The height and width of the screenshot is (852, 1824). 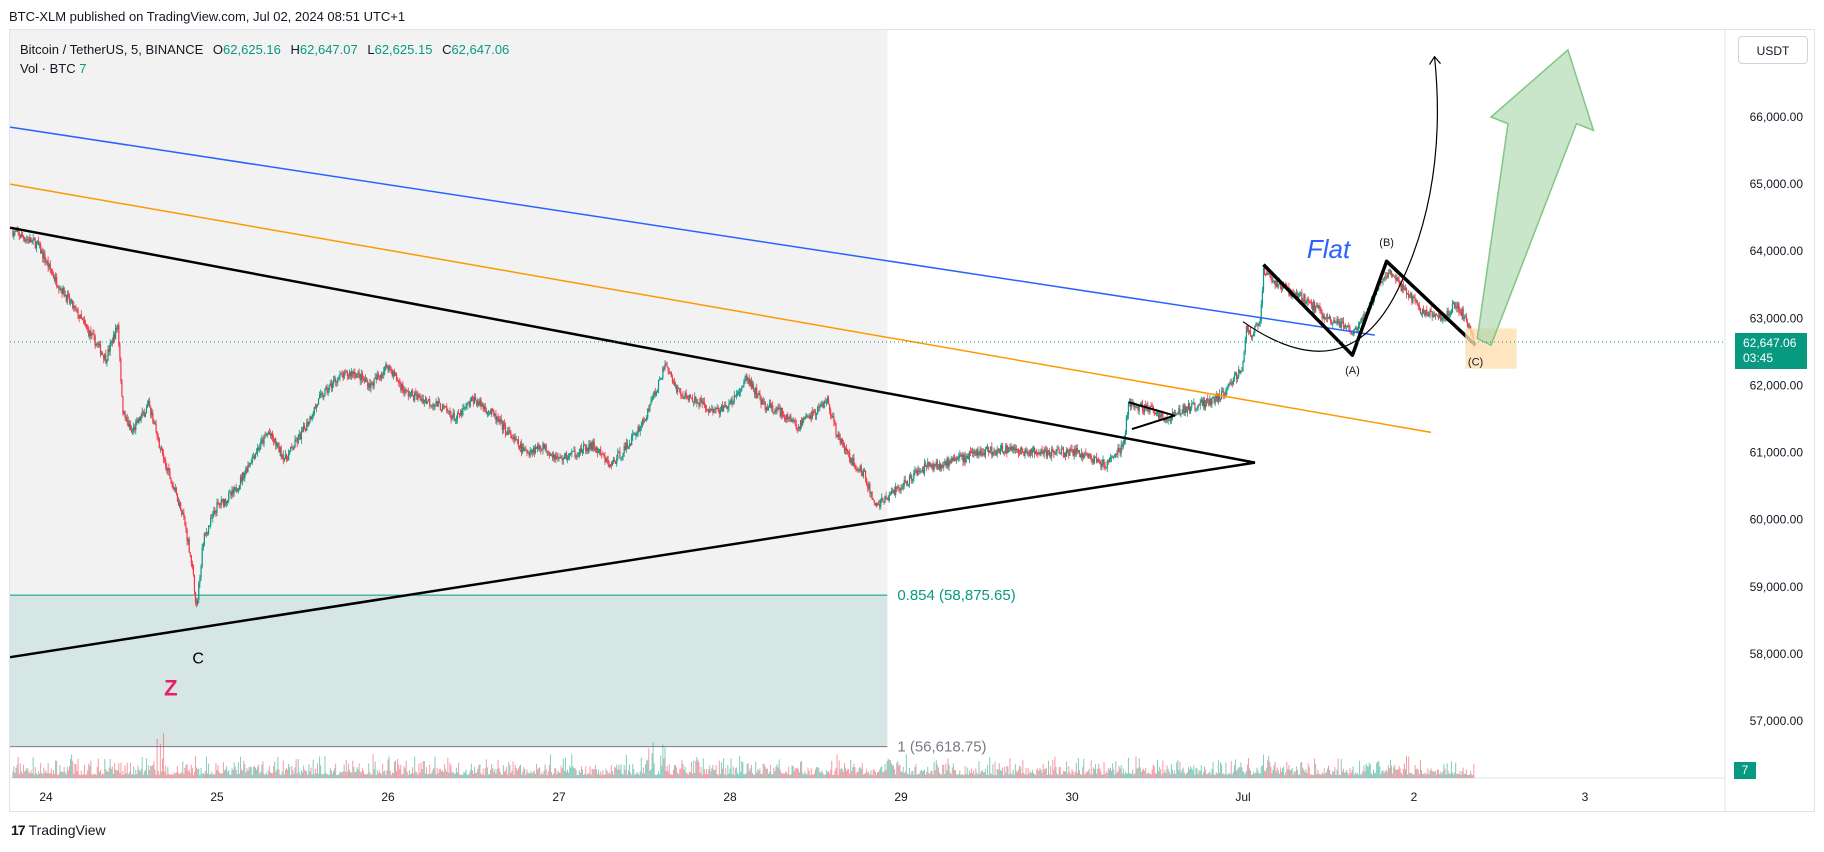 I want to click on tradingview-logo: 17 TradingView, so click(x=58, y=830).